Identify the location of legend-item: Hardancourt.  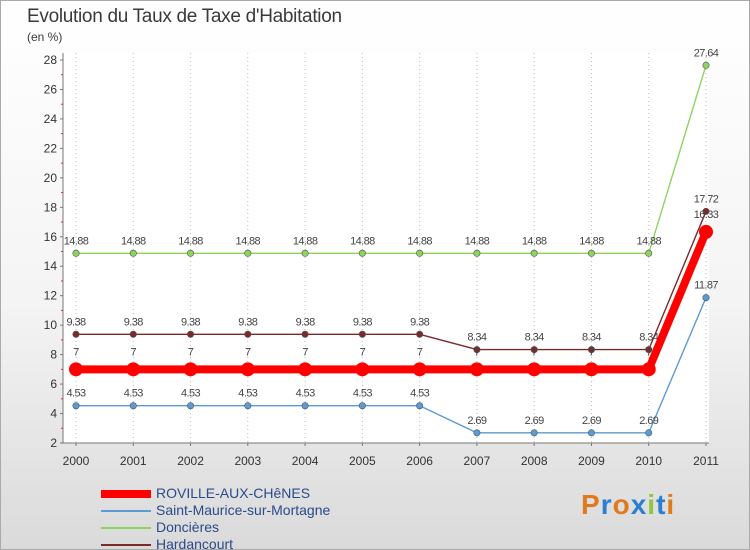
(215, 543).